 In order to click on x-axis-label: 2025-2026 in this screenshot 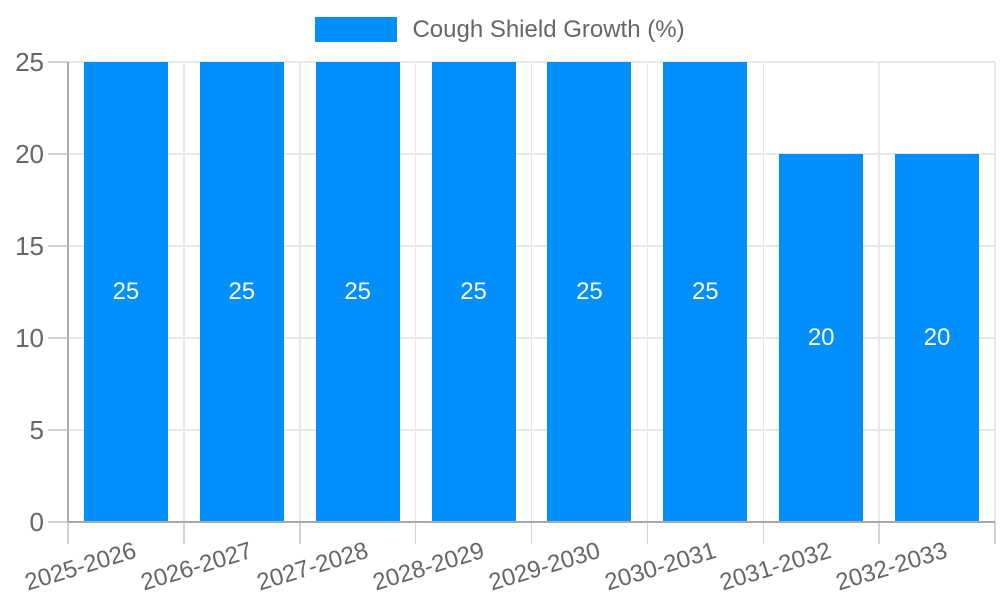, I will do `click(80, 567)`.